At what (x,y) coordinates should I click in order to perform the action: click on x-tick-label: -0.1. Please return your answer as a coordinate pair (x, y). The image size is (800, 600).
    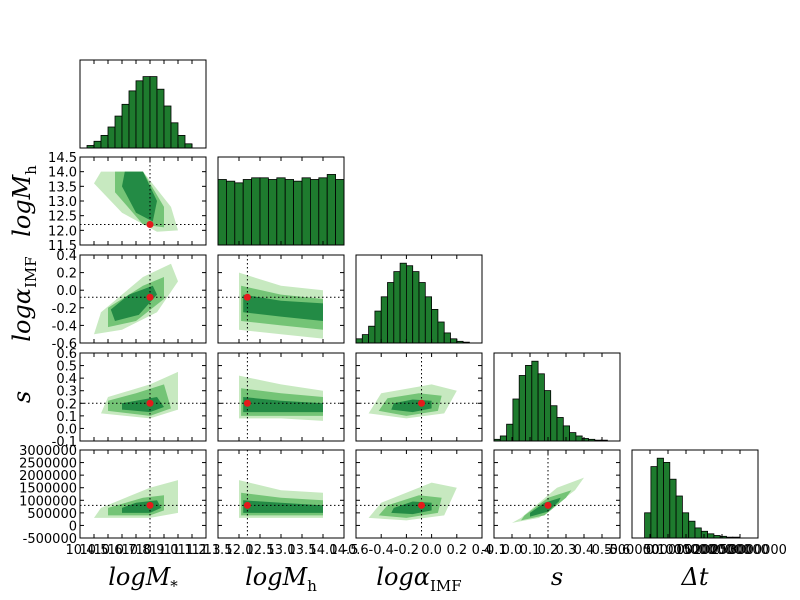
    Looking at the image, I should click on (493, 550).